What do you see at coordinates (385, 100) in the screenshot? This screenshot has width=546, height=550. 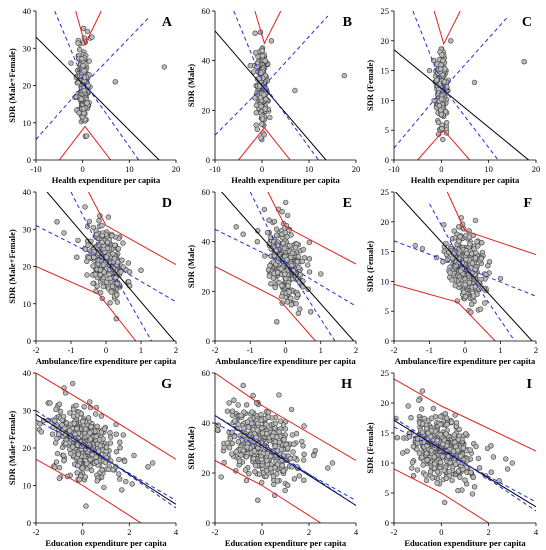 I see `y-tick-label: 10` at bounding box center [385, 100].